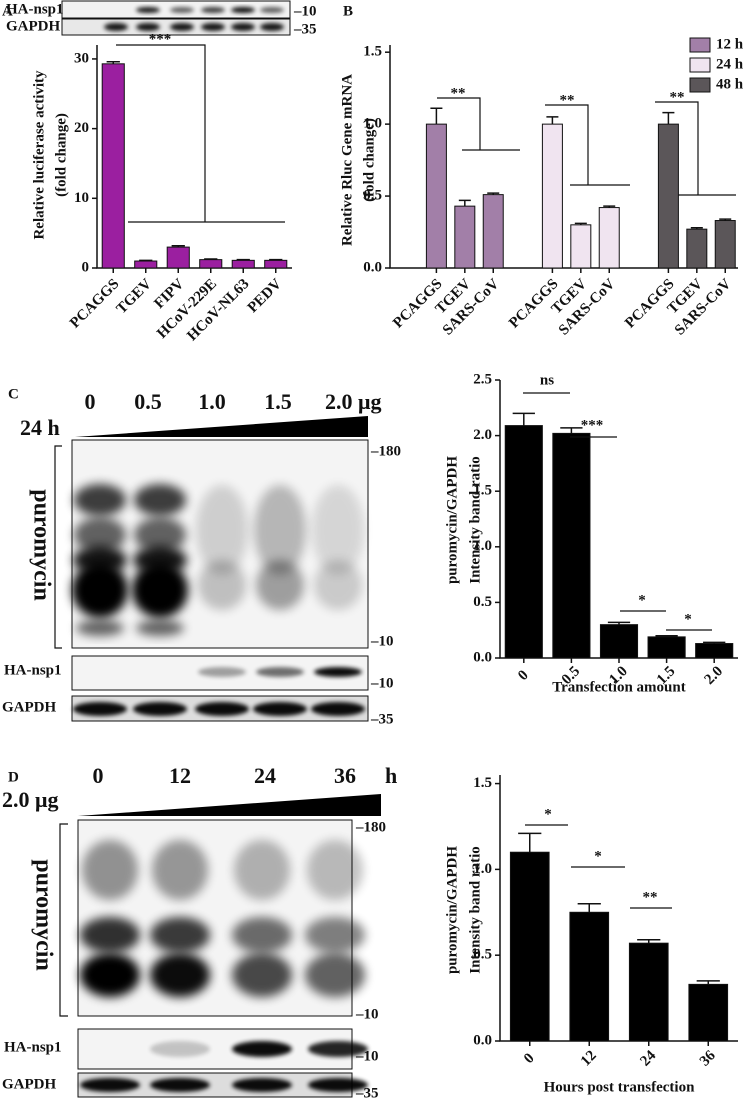  What do you see at coordinates (619, 1087) in the screenshot?
I see `x-axis-label: Hours post transfection` at bounding box center [619, 1087].